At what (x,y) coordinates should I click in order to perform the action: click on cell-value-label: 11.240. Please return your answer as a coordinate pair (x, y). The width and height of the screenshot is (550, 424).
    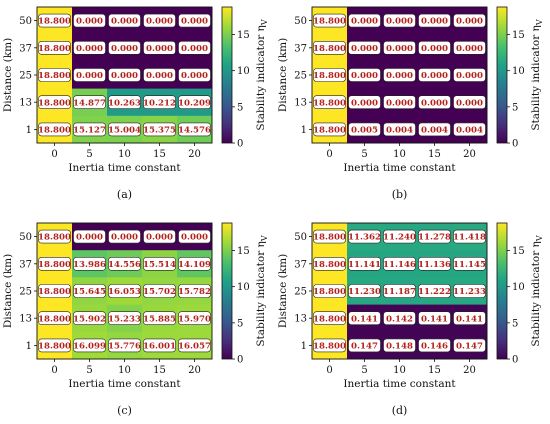
    Looking at the image, I should click on (399, 238).